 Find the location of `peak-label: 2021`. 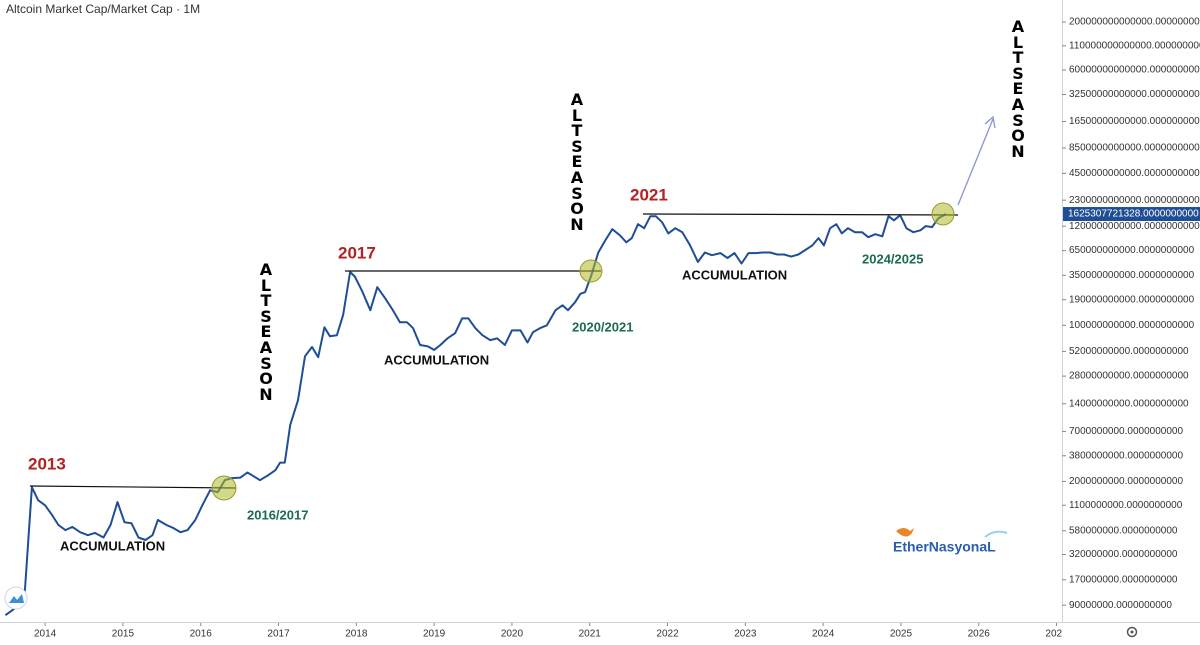

peak-label: 2021 is located at coordinates (649, 194).